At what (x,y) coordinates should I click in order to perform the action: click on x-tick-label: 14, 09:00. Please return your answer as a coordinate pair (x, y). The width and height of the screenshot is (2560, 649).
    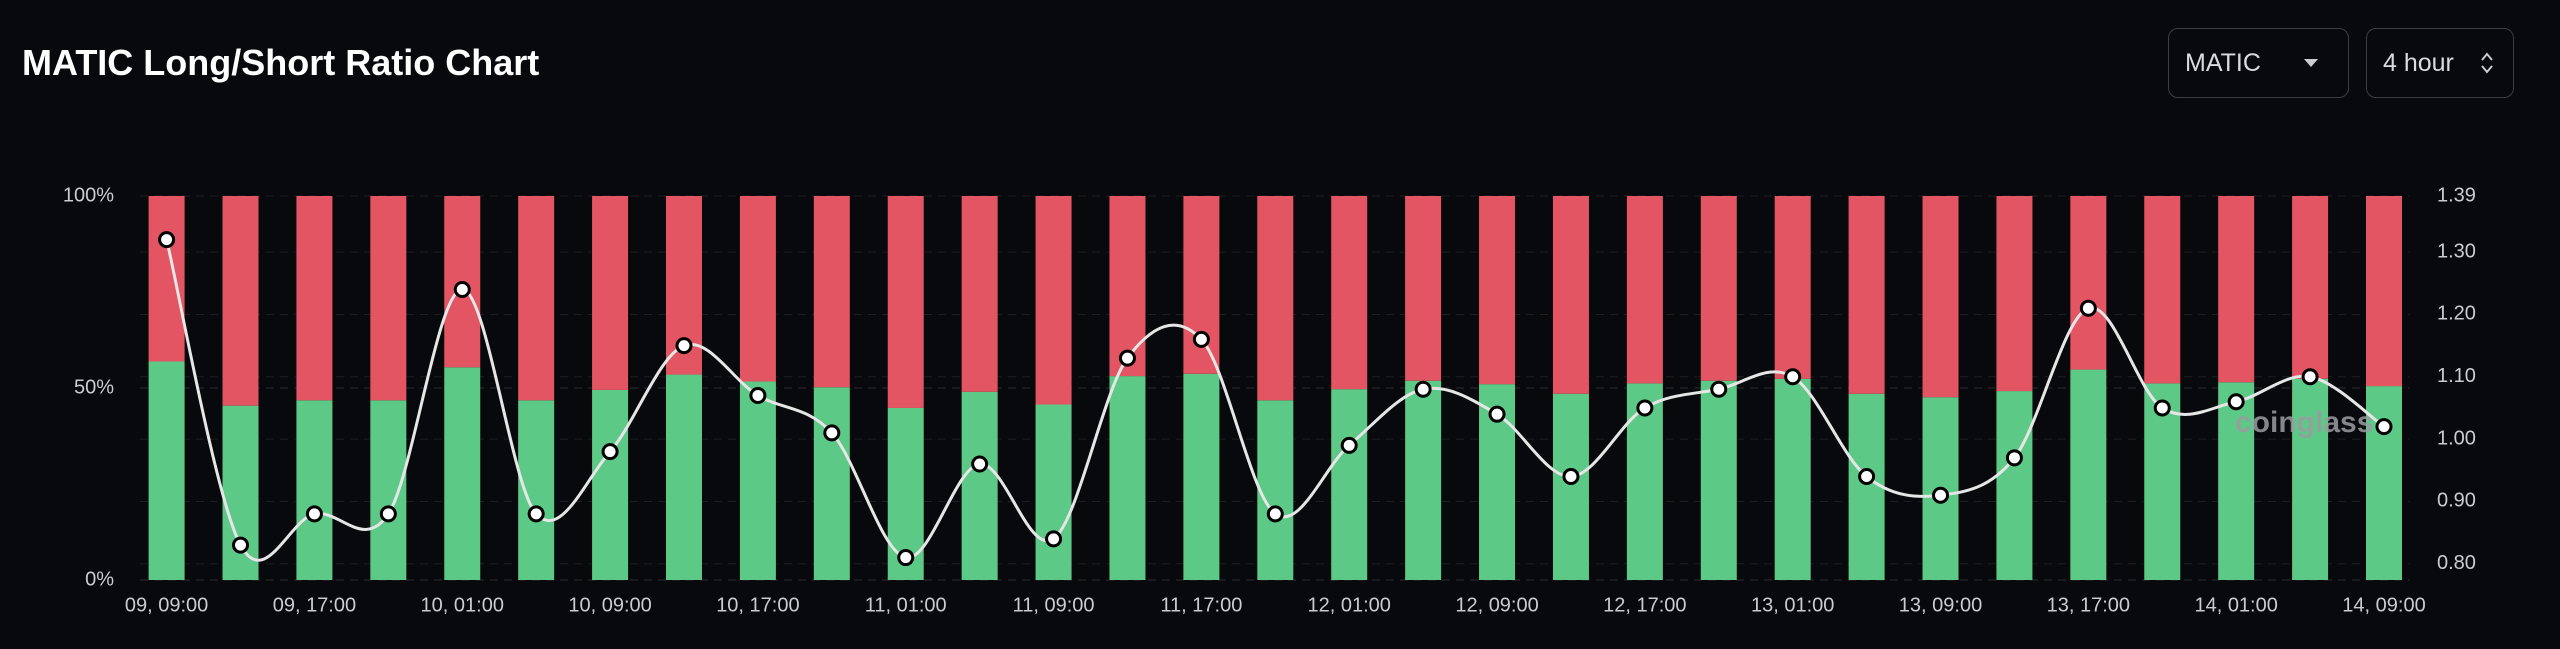
    Looking at the image, I should click on (2383, 605).